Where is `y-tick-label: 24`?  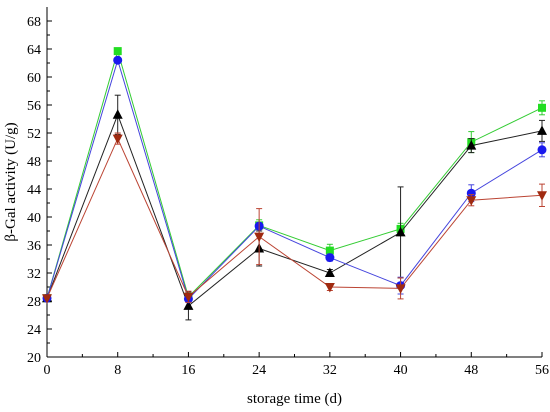 y-tick-label: 24 is located at coordinates (34, 330).